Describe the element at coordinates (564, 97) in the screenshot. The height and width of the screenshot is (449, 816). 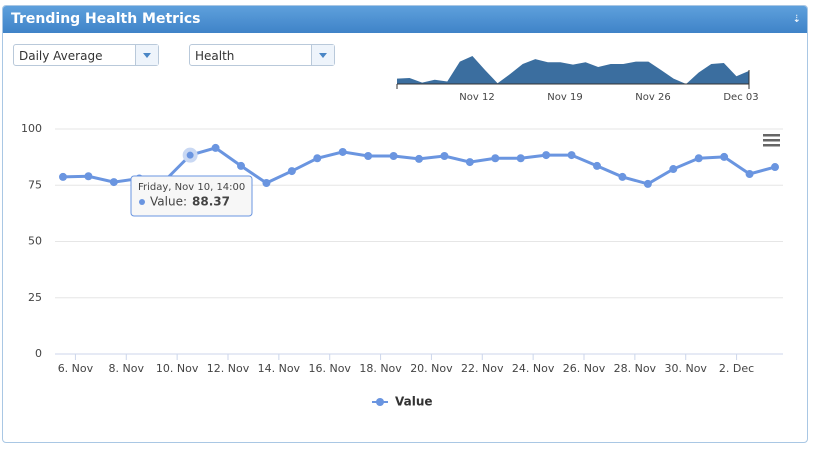
I see `navigator-label: Nov 19` at that location.